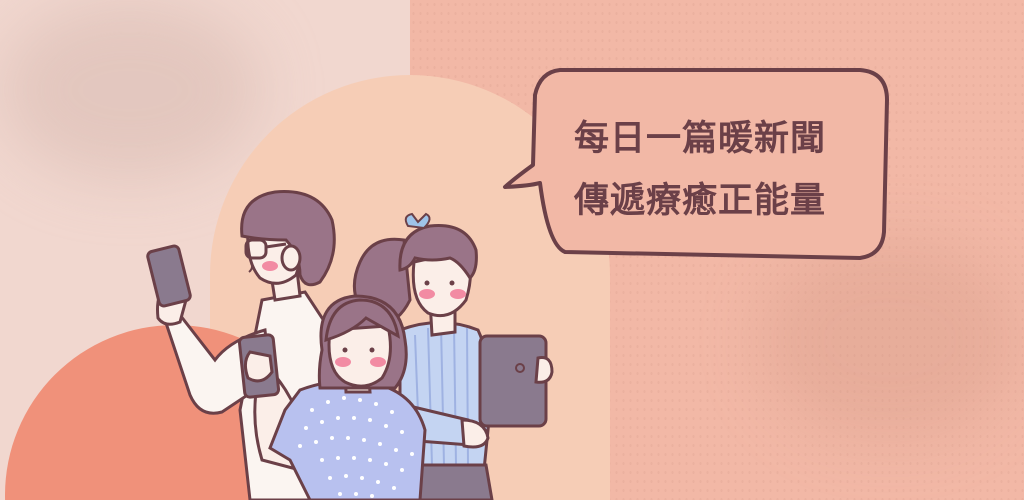  Describe the element at coordinates (696, 164) in the screenshot. I see `speech-bubble` at that location.